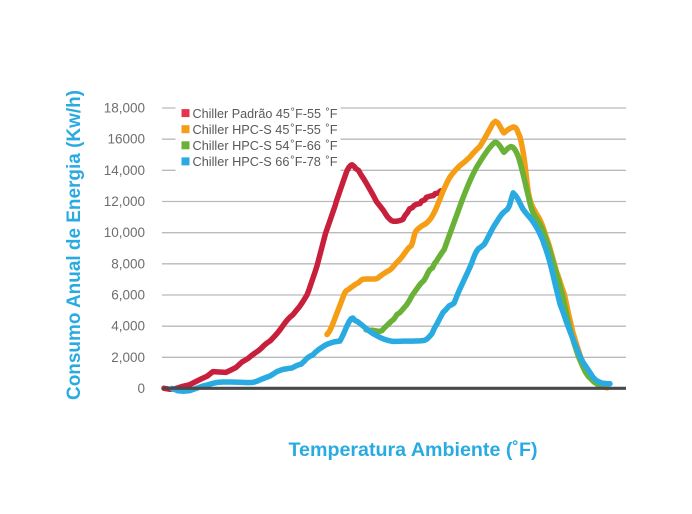  What do you see at coordinates (124, 232) in the screenshot?
I see `svg-text: 10,000` at bounding box center [124, 232].